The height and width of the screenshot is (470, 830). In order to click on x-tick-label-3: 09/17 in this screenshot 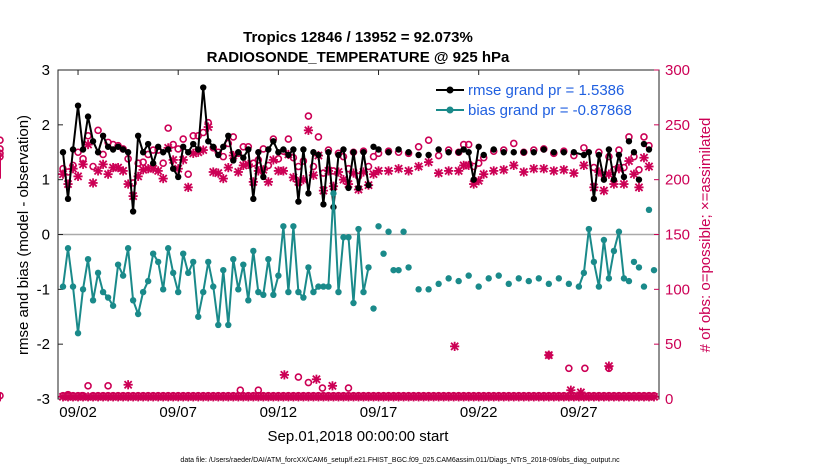, I will do `click(379, 412)`.